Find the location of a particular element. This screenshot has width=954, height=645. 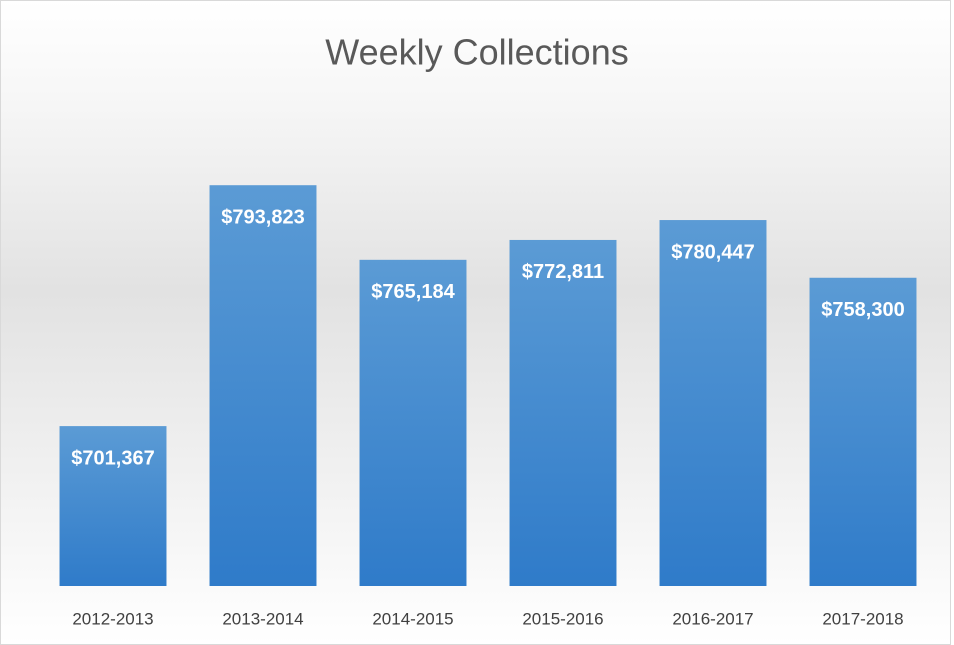

x-tick-label: 2017-2018 is located at coordinates (862, 618).